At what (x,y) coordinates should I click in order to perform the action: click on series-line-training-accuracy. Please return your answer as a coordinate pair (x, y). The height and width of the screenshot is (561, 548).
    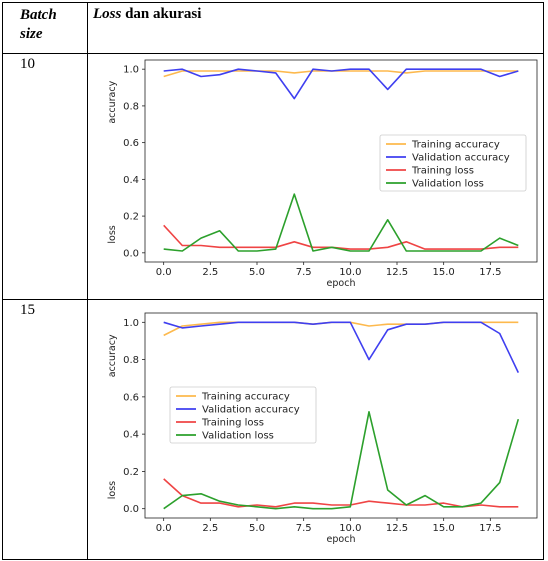
    Looking at the image, I should click on (341, 74).